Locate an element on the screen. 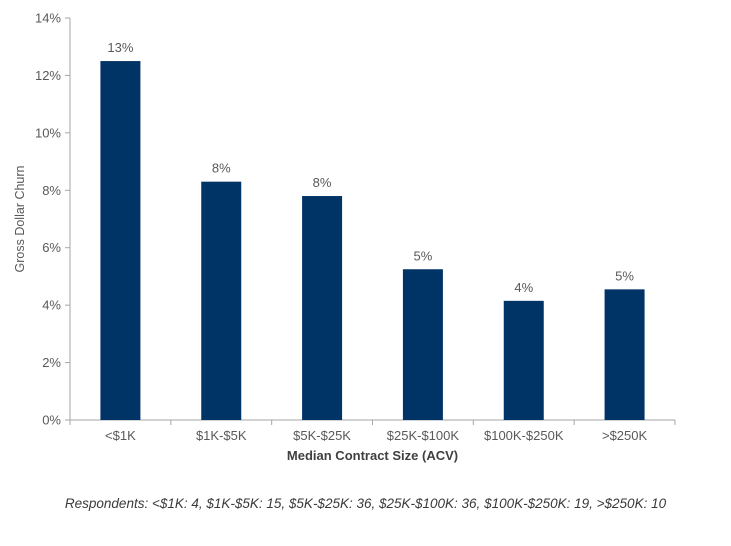 The width and height of the screenshot is (731, 546). y-tick-label: 10% is located at coordinates (48, 132).